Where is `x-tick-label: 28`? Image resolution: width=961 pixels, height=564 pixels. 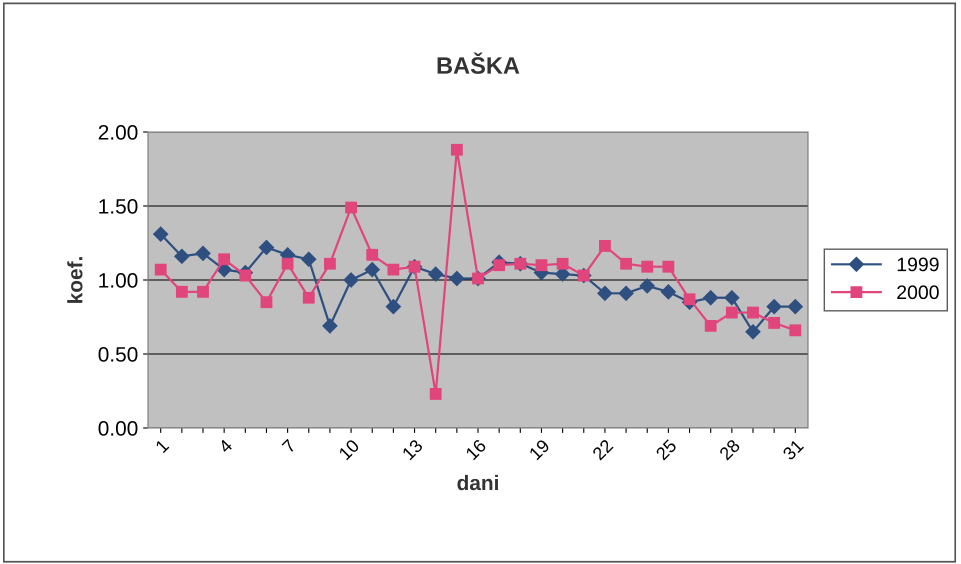 x-tick-label: 28 is located at coordinates (729, 449).